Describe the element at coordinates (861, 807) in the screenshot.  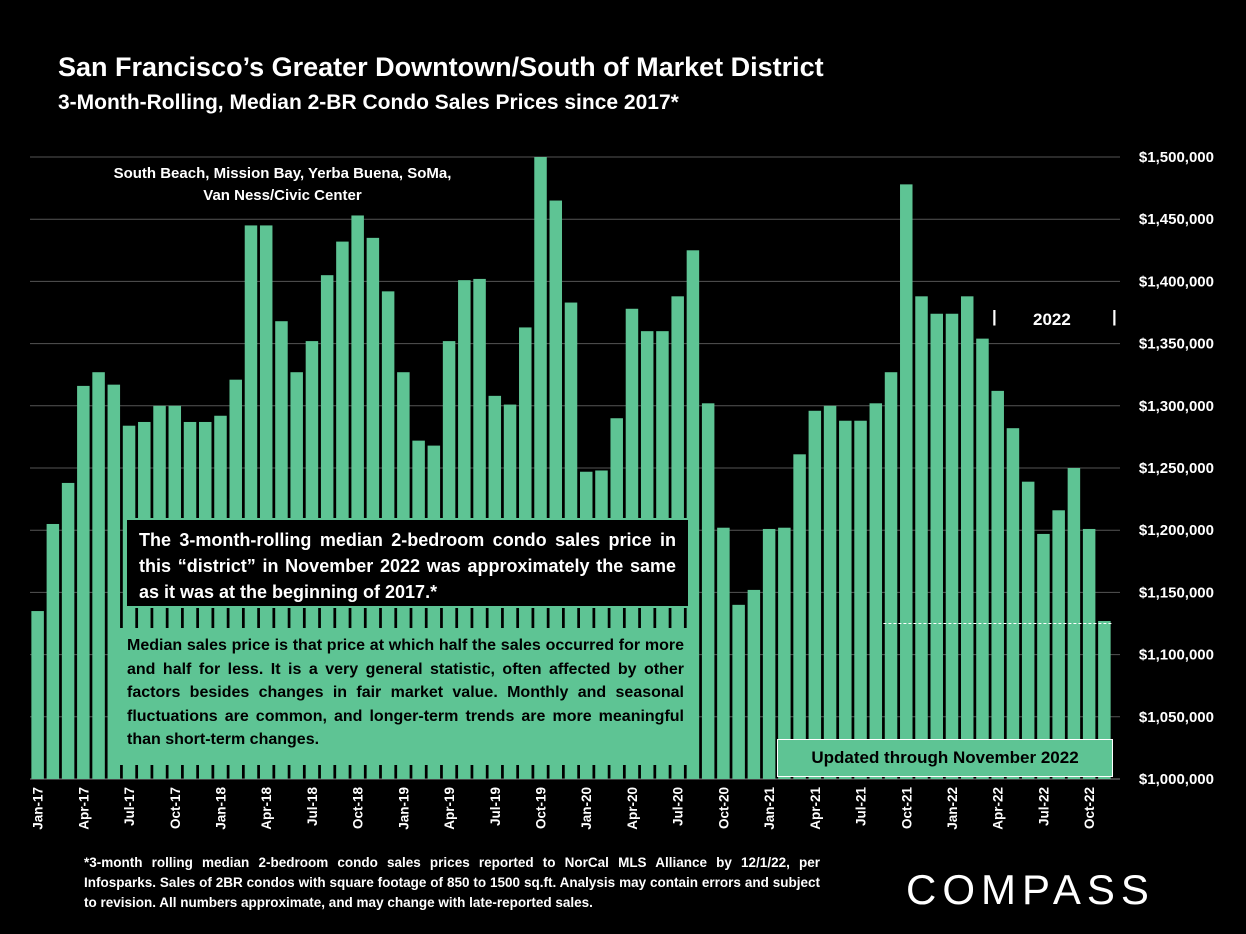
I see `x-tick-label: Jul-21` at that location.